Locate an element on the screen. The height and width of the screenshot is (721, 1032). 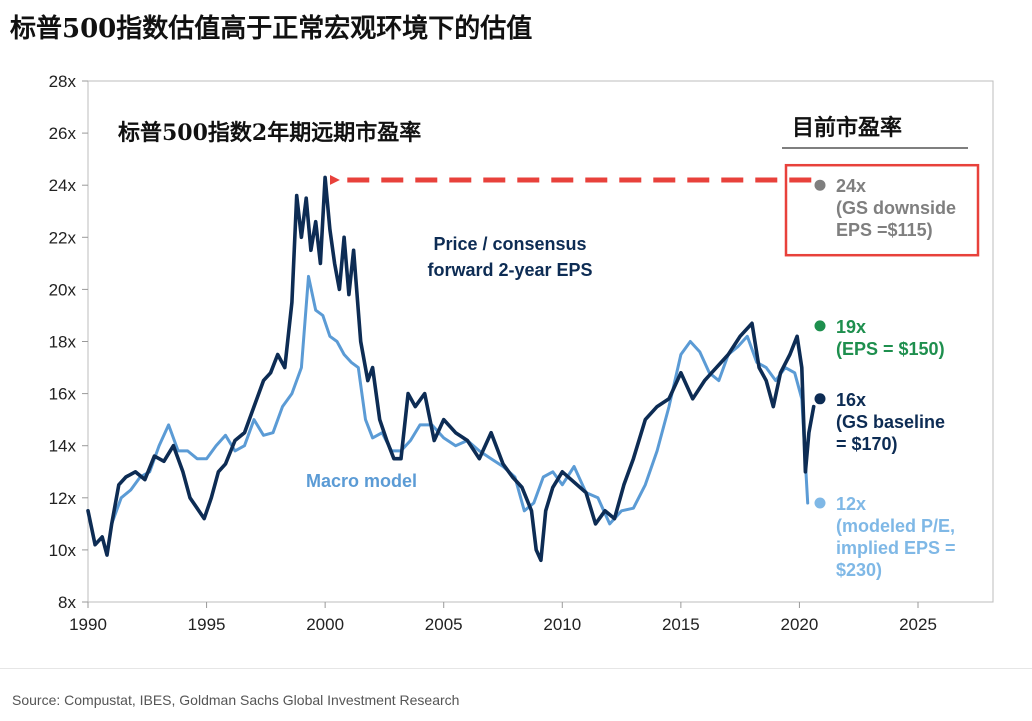
x-tick-label: 1990 is located at coordinates (88, 624).